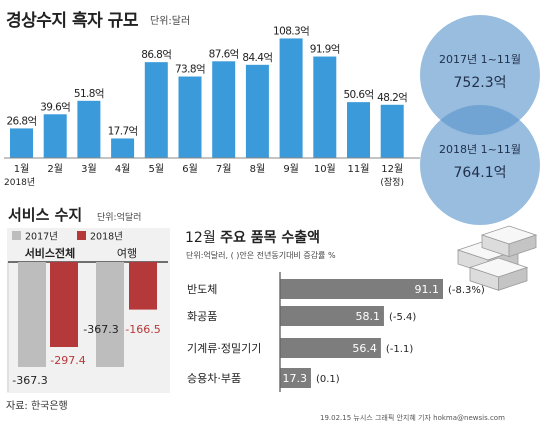 This screenshot has width=550, height=427. What do you see at coordinates (19, 182) in the screenshot?
I see `year-label: 2018년` at bounding box center [19, 182].